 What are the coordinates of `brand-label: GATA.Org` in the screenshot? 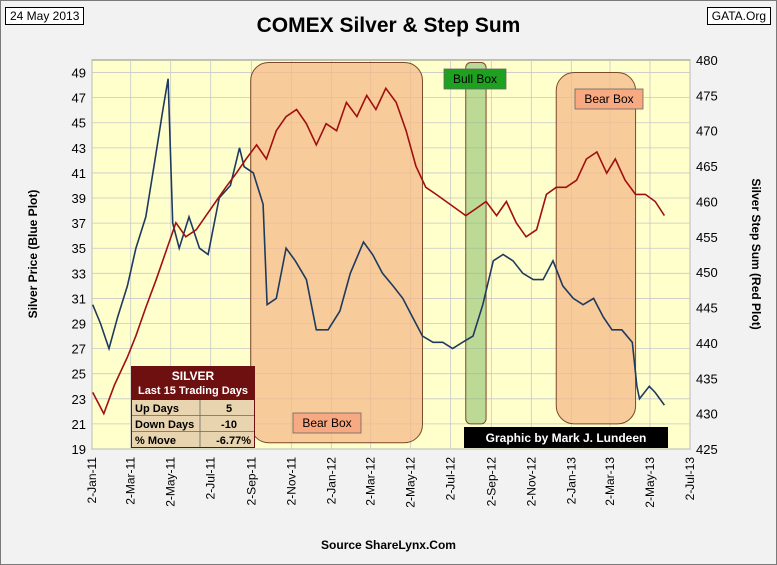 It's located at (738, 16).